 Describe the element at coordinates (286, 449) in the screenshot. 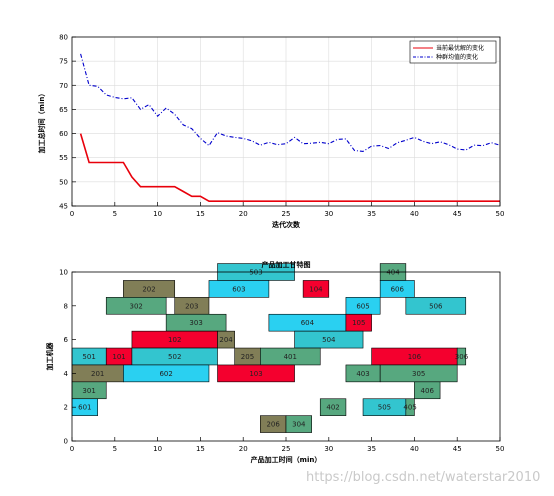

I see `gantt-x-tick-label: 25` at that location.